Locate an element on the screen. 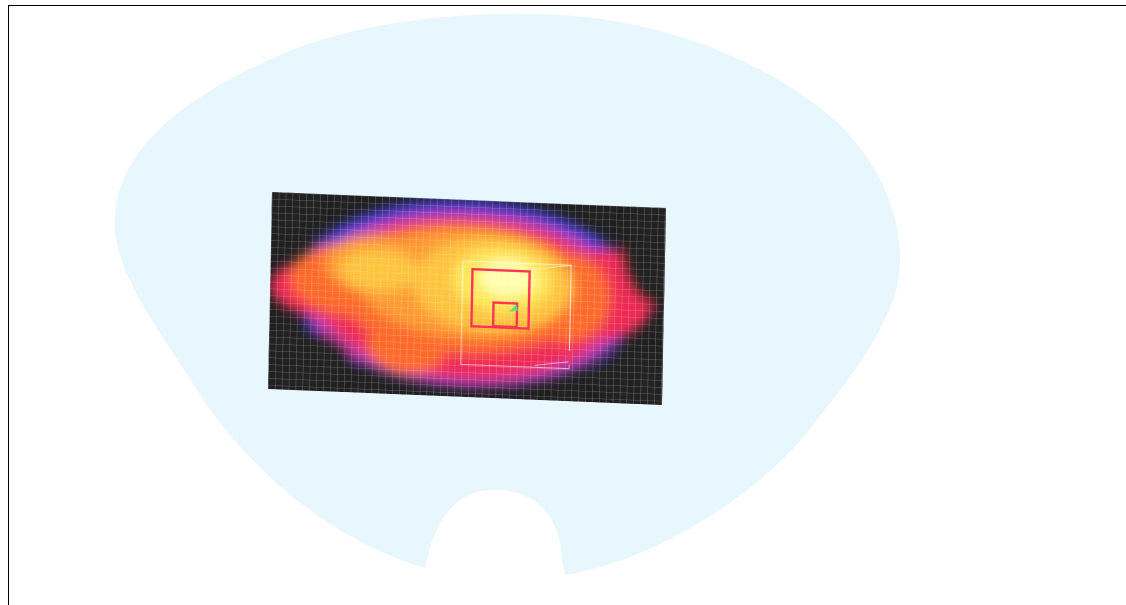 This screenshot has width=1126, height=605. faded-box-diagonal is located at coordinates (551, 315).